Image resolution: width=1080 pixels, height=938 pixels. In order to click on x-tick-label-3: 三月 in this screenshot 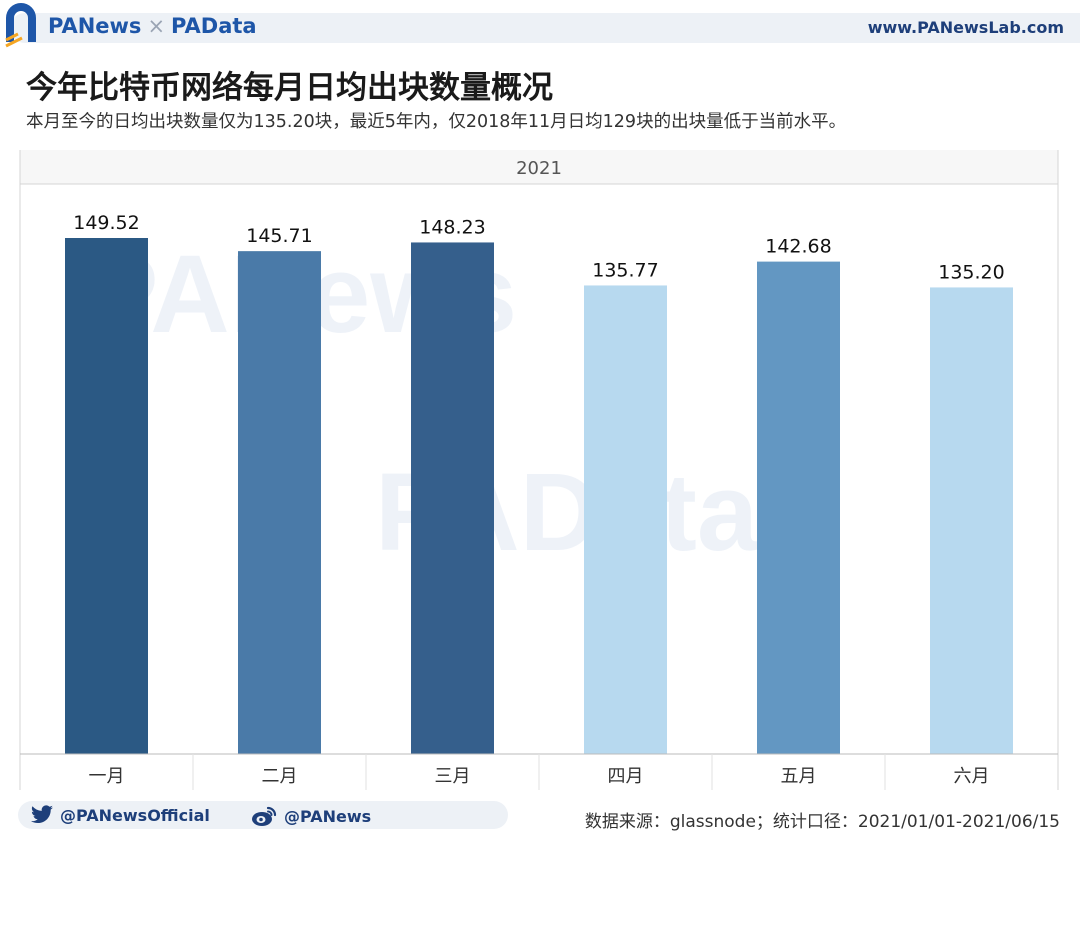, I will do `click(453, 776)`.